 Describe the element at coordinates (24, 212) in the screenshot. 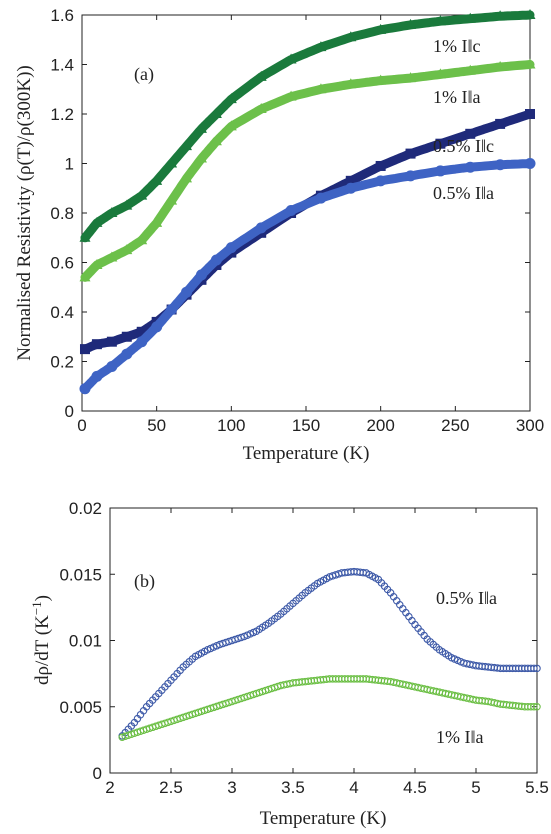

I see `y-axis-label-a: Normalised Resistivity (ρ(T)/ρ(300K))` at that location.